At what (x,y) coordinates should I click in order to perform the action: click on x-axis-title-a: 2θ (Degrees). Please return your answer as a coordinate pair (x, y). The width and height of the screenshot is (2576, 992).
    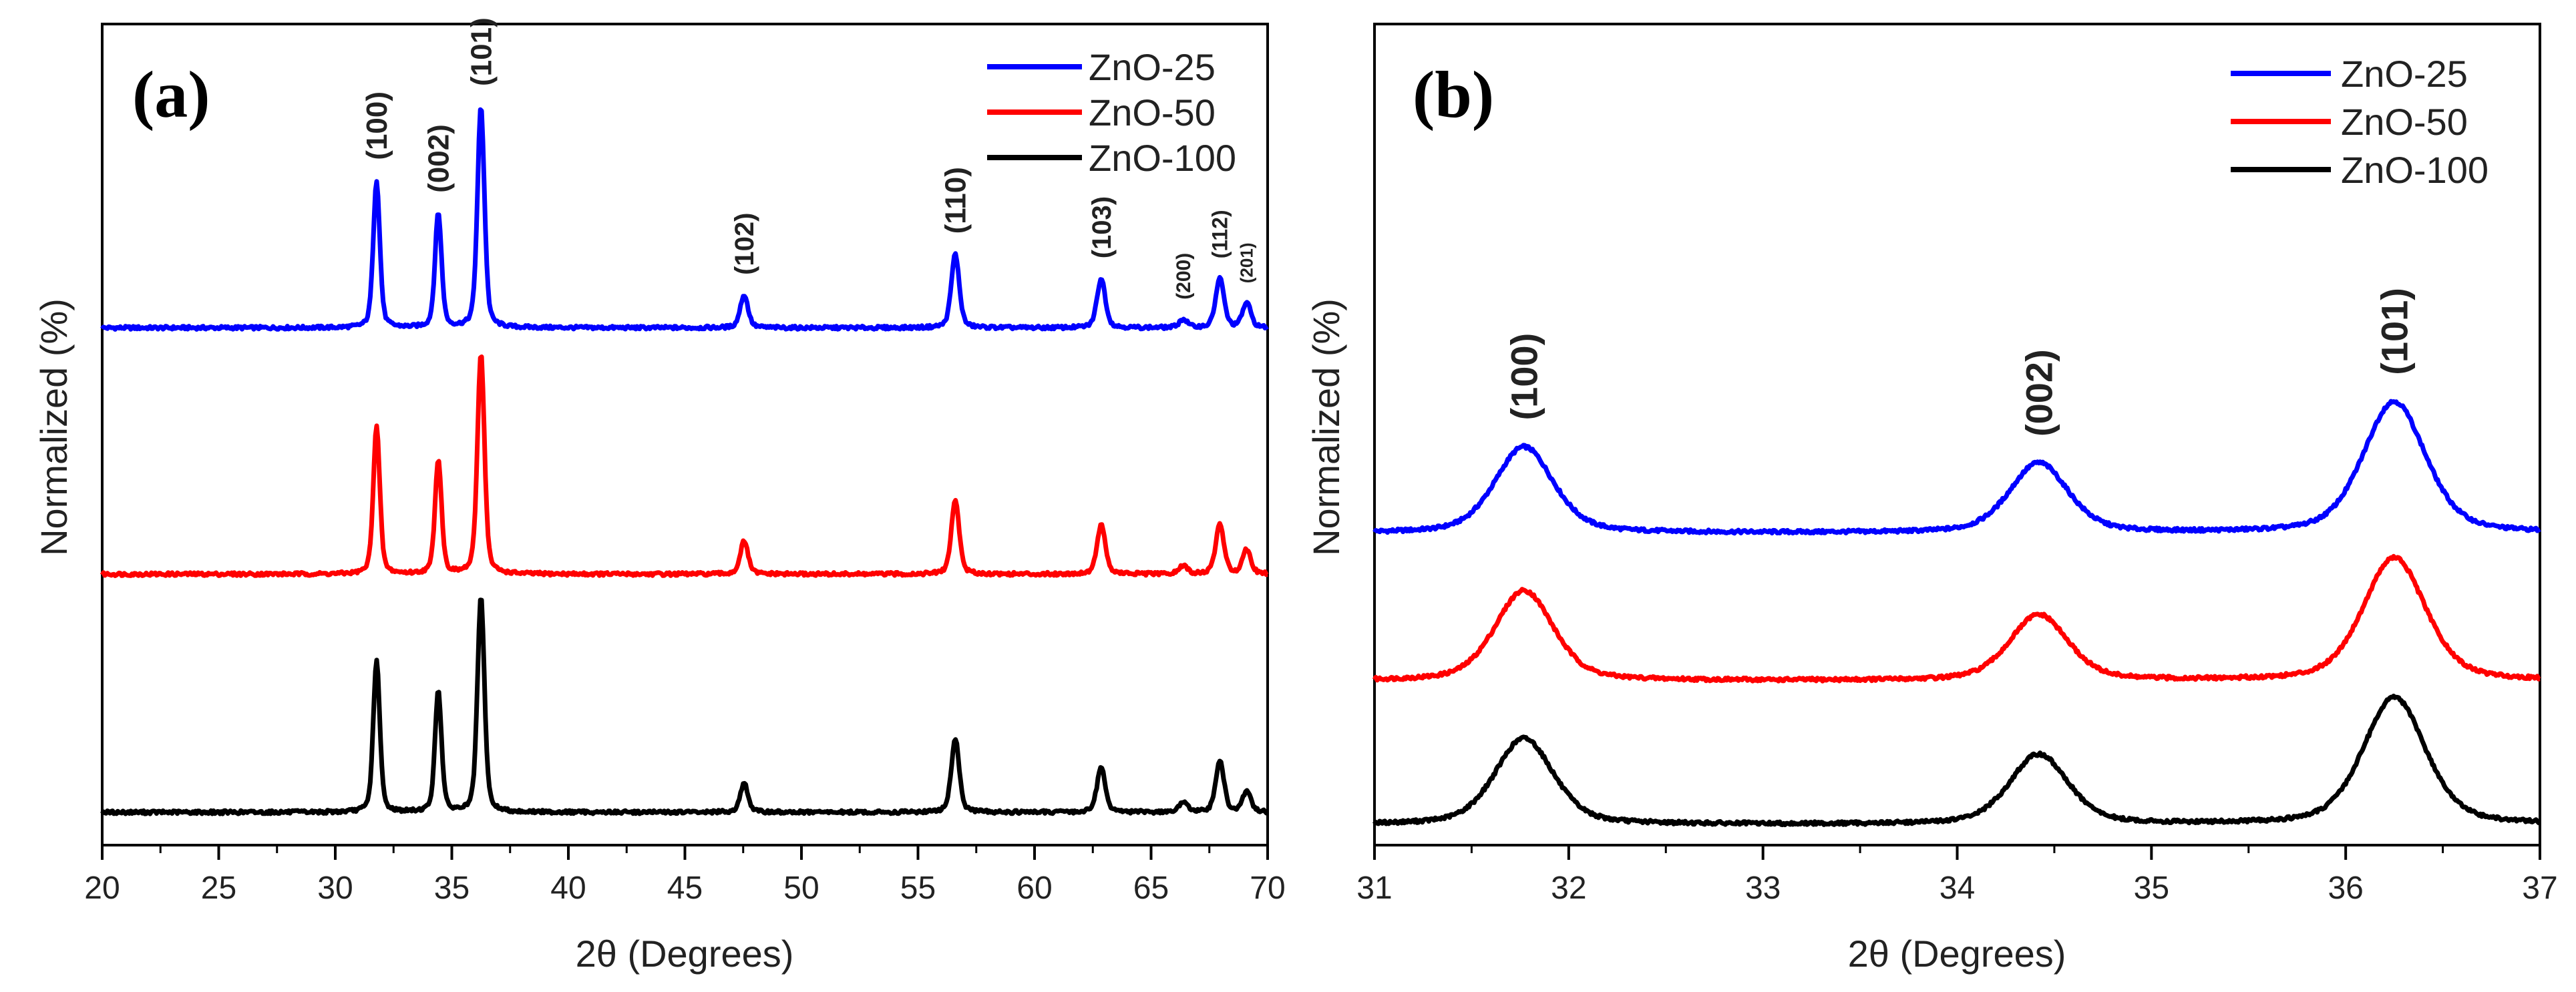
    Looking at the image, I should click on (685, 954).